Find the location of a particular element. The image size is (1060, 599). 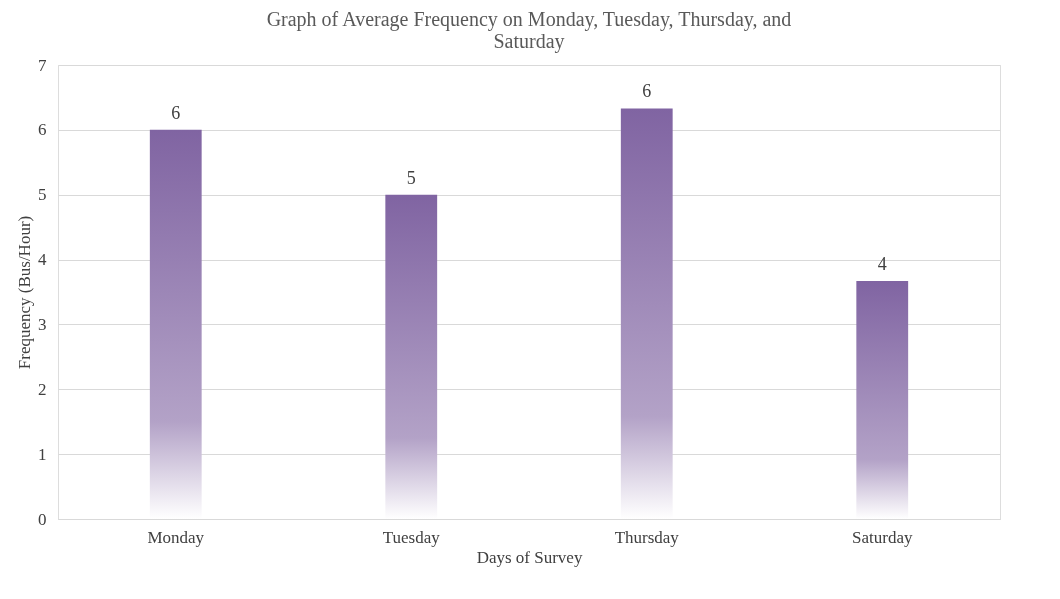

y-tick-label: 6 is located at coordinates (42, 130).